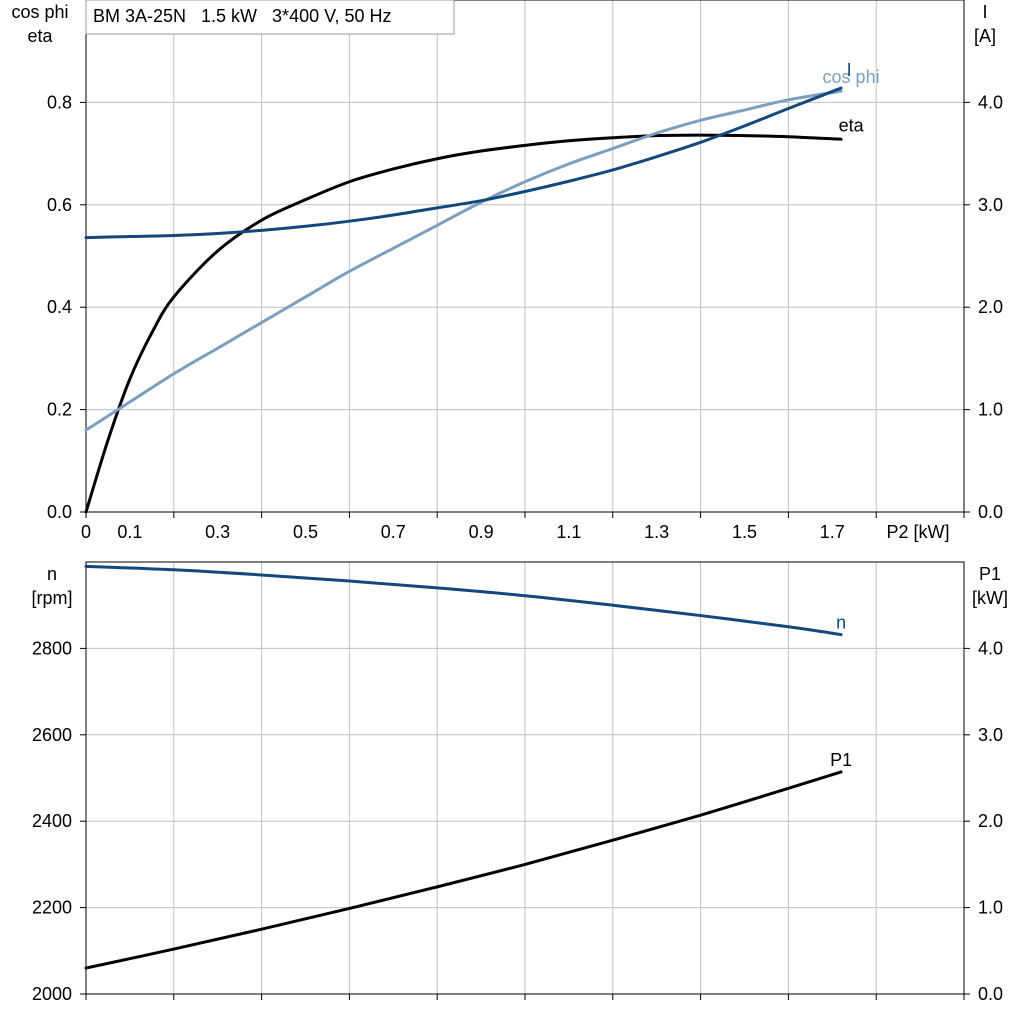 This screenshot has width=1024, height=1024. What do you see at coordinates (990, 512) in the screenshot?
I see `top-right-tick-label: 0.0` at bounding box center [990, 512].